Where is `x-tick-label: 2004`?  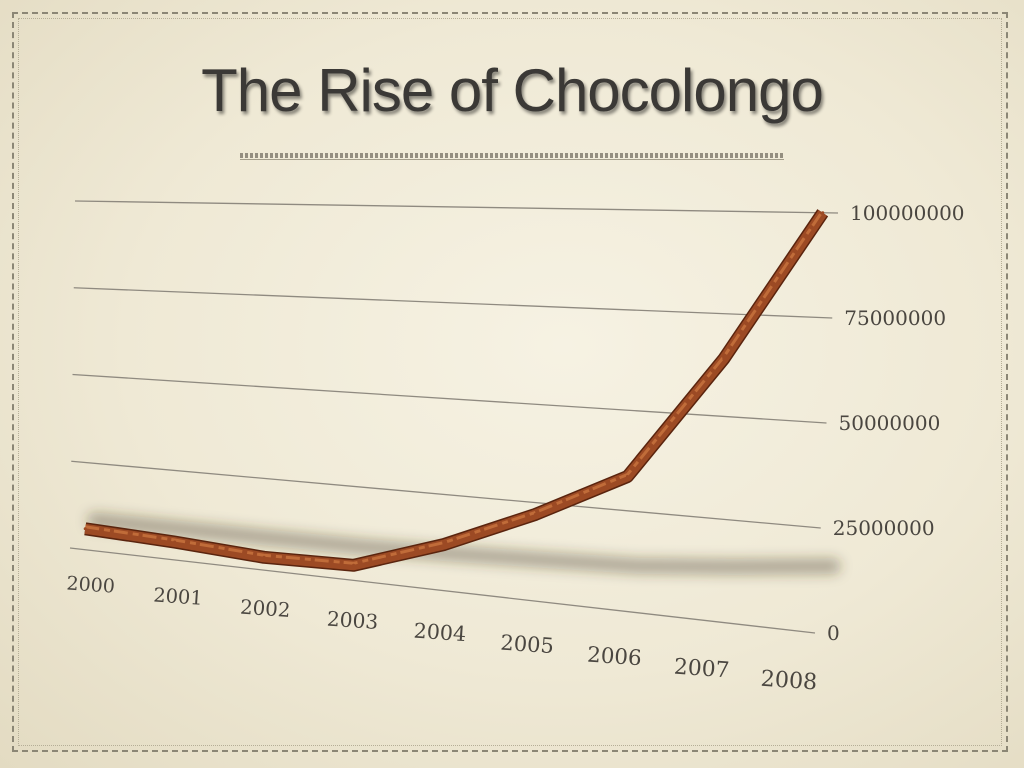 x-tick-label: 2004 is located at coordinates (440, 633).